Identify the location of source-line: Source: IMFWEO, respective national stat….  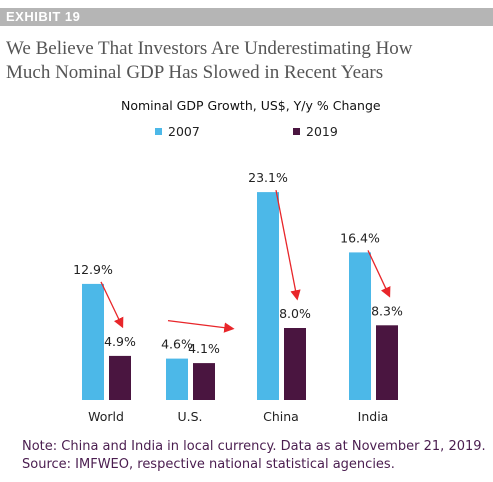
(208, 464).